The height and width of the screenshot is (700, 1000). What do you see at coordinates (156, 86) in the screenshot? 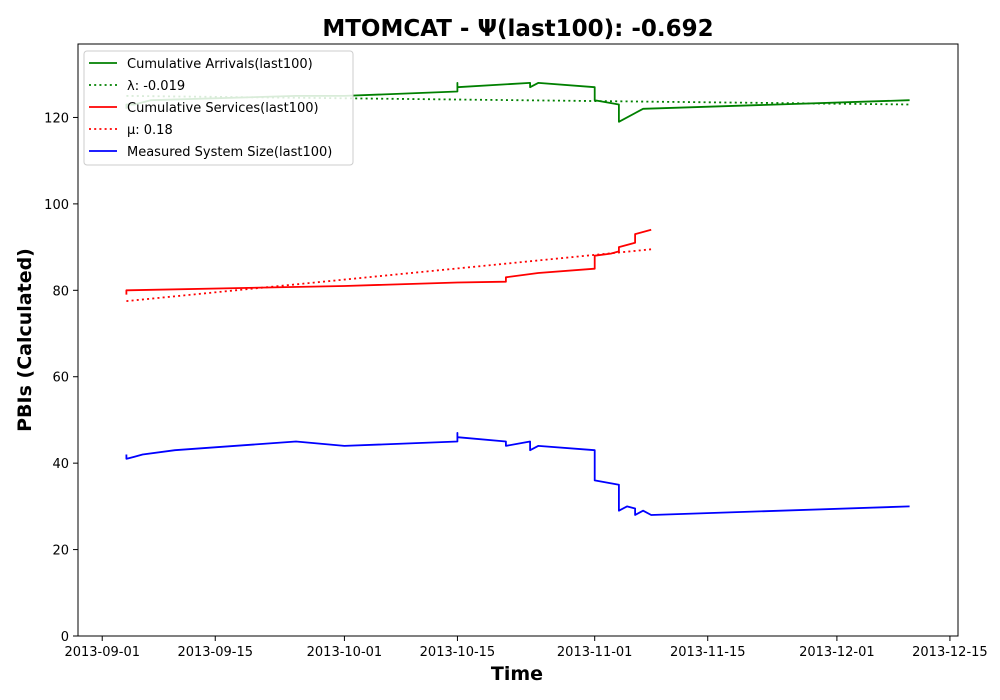
I see `legend-label-1: λ: -0.019` at bounding box center [156, 86].